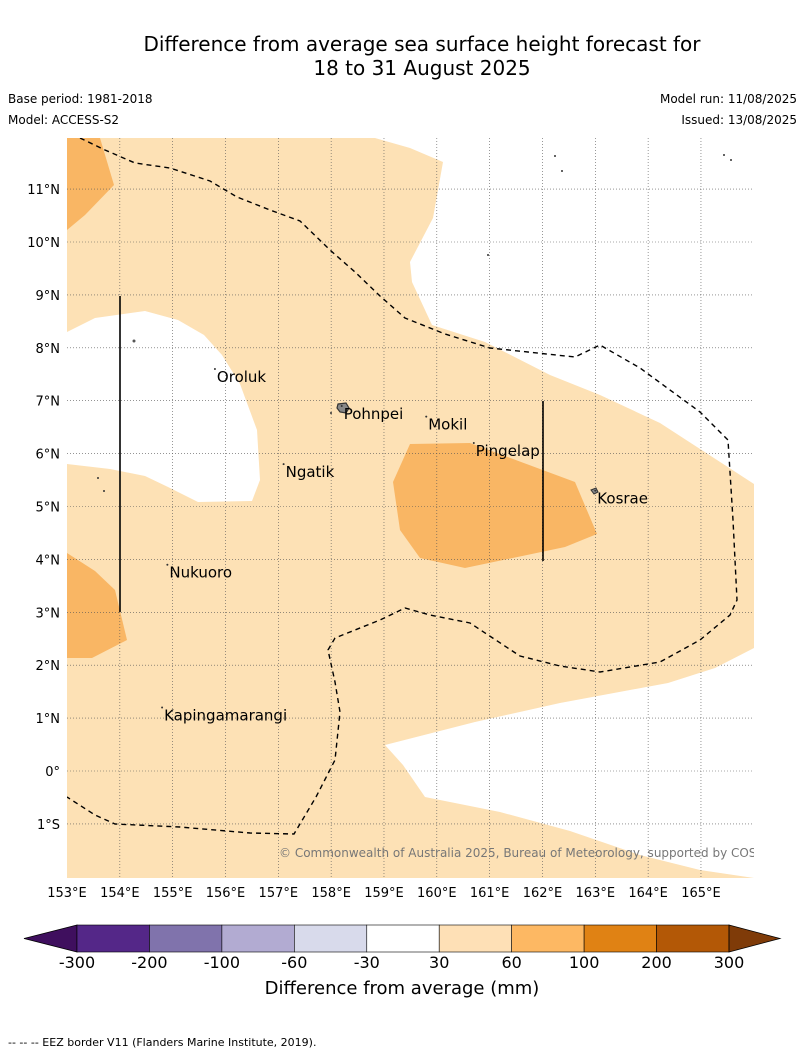  What do you see at coordinates (755, 938) in the screenshot?
I see `colorbar-extend-high` at bounding box center [755, 938].